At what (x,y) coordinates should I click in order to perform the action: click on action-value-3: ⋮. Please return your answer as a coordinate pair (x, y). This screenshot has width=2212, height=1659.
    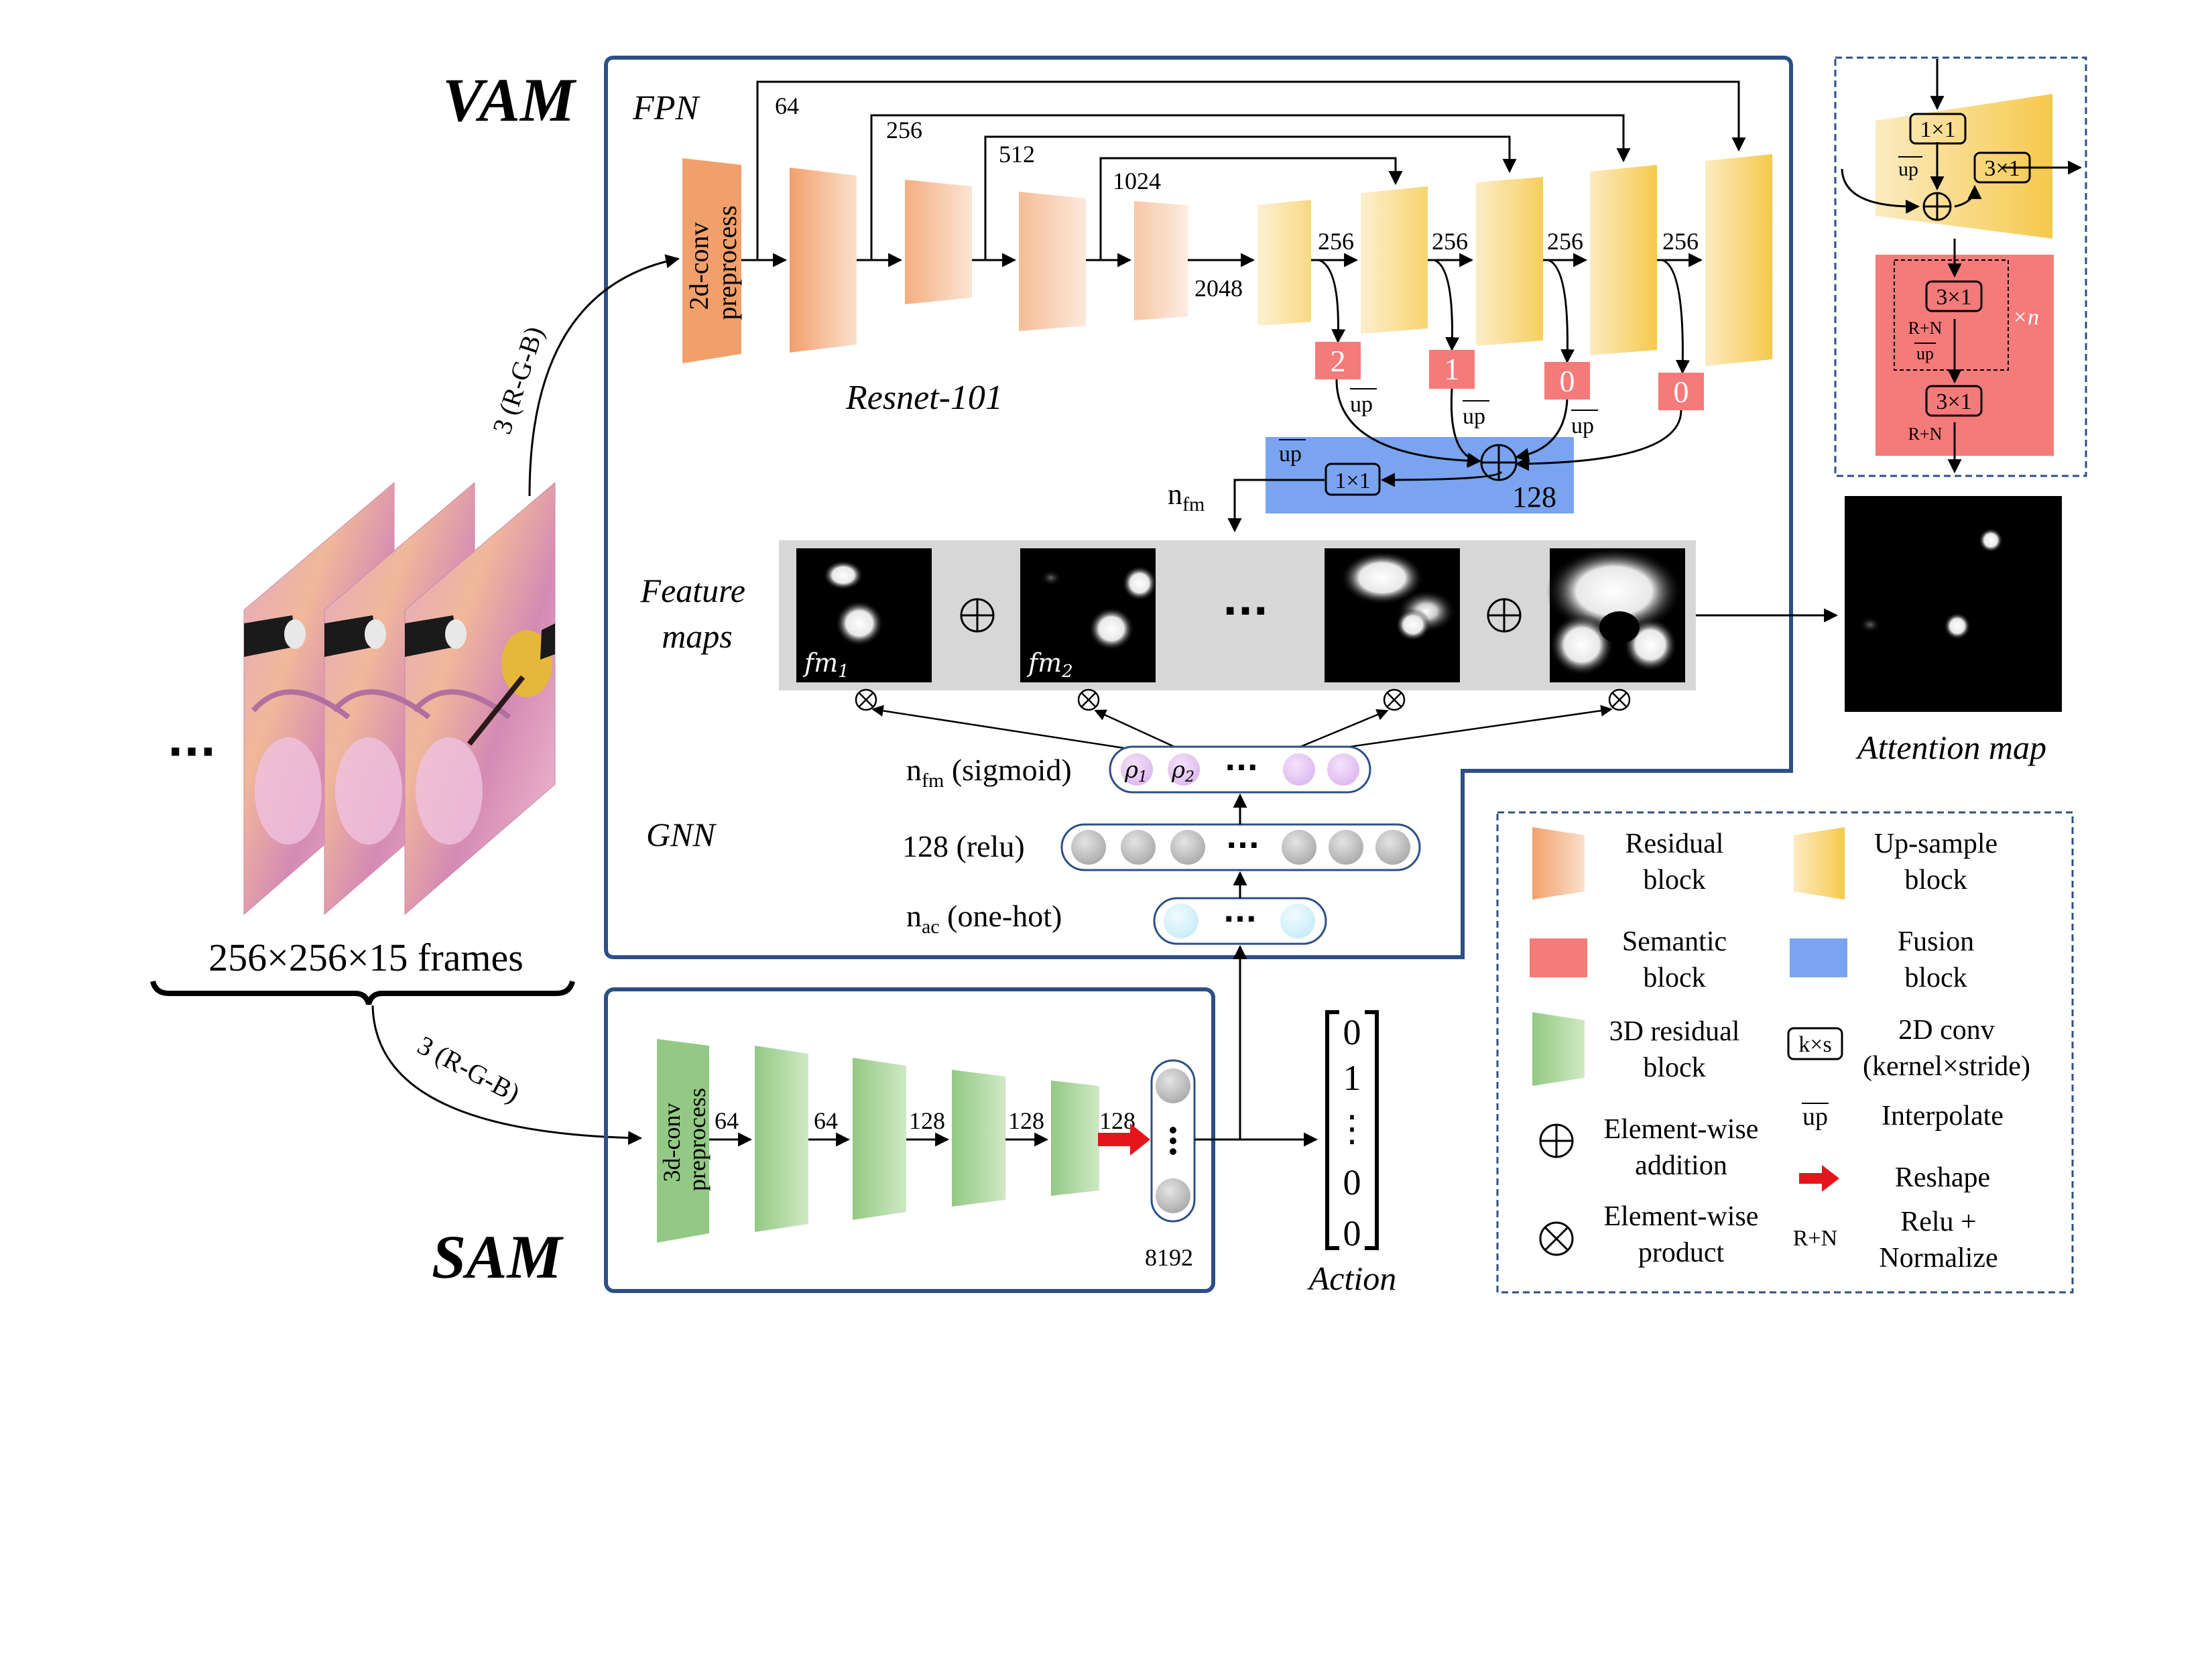
    Looking at the image, I should click on (1352, 1129).